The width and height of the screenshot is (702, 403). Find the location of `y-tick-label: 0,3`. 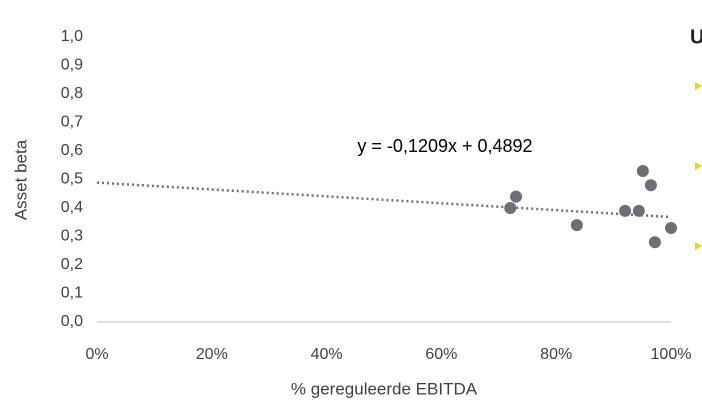

y-tick-label: 0,3 is located at coordinates (72, 236).